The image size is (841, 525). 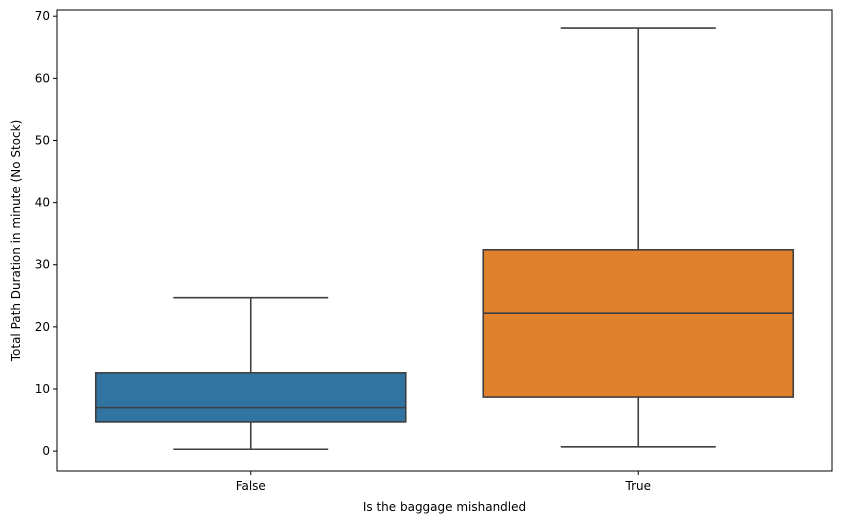 I want to click on y-tick-label: 60, so click(x=42, y=78).